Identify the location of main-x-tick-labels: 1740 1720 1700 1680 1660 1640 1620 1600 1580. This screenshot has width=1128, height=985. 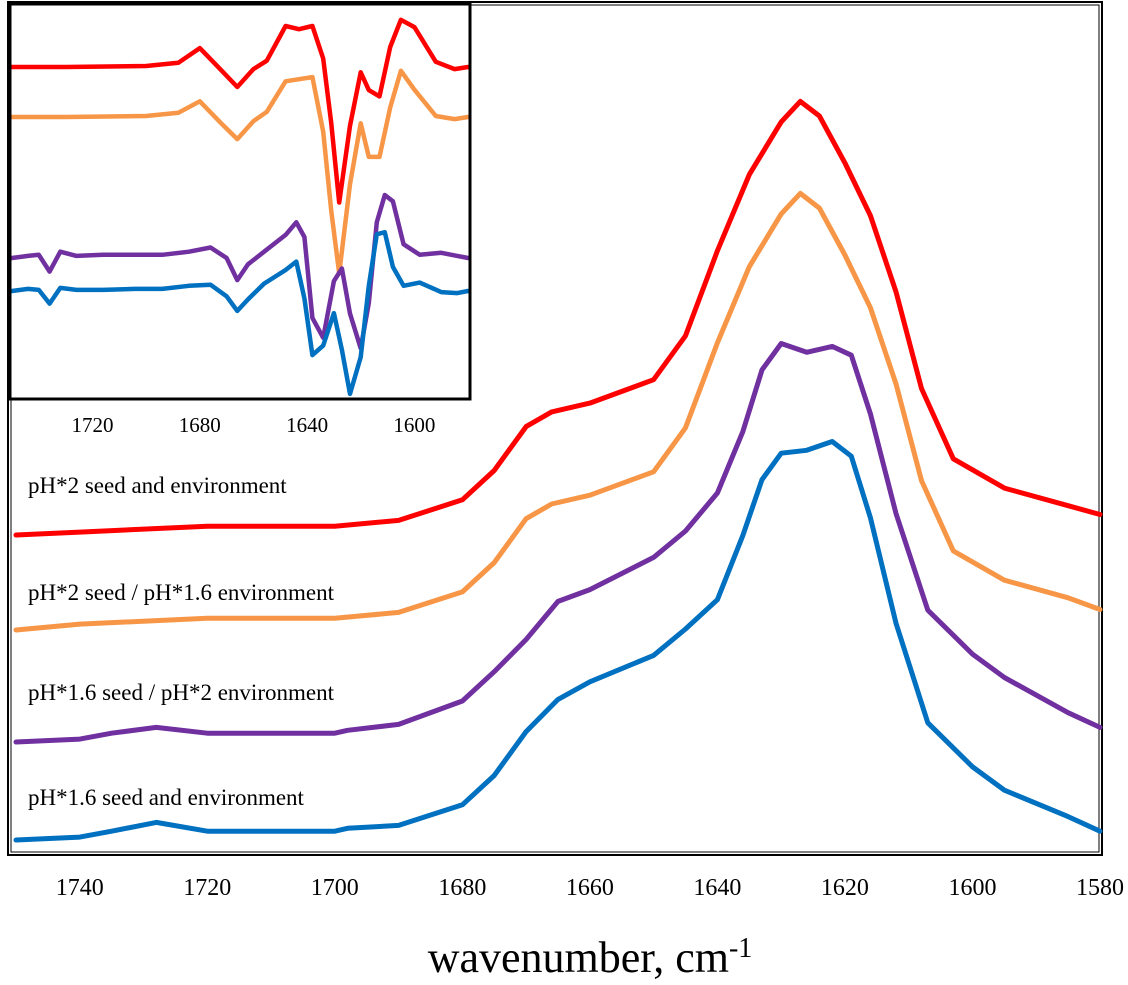
(590, 888).